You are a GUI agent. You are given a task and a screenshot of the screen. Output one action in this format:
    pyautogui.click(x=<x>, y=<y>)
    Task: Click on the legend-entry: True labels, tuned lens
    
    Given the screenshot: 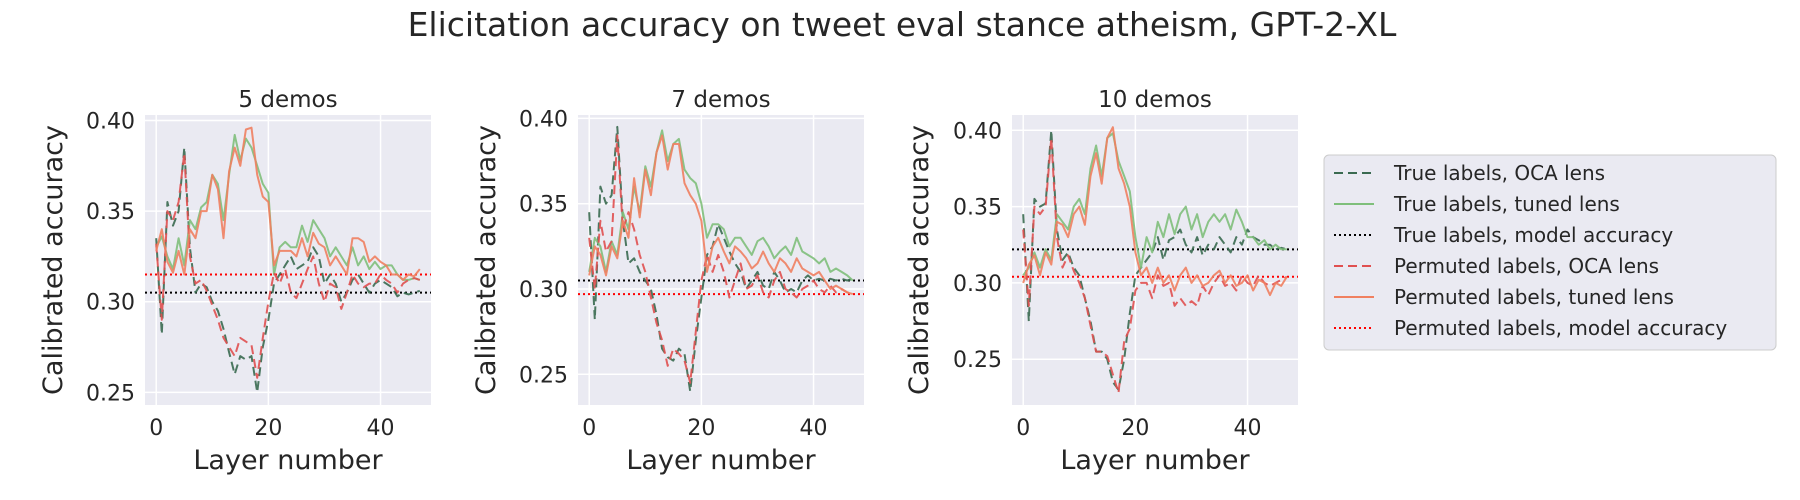 What is the action you would take?
    pyautogui.click(x=1477, y=204)
    